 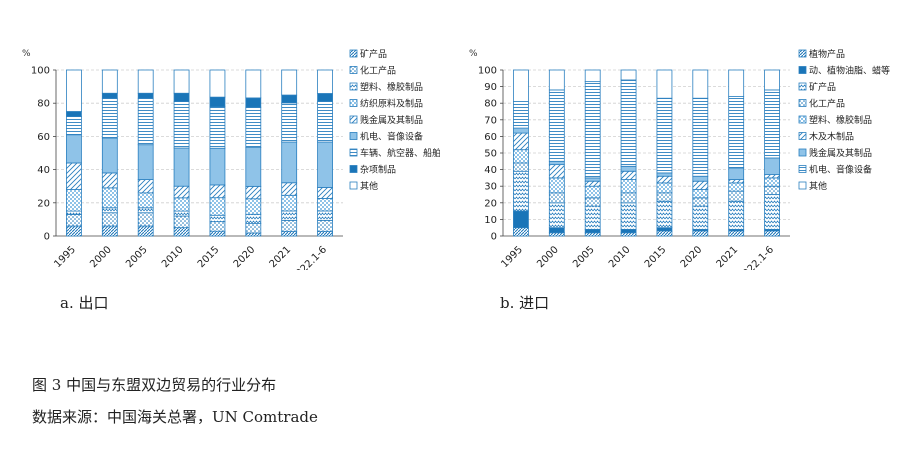 I want to click on legend-label: 矿产品, so click(x=822, y=87).